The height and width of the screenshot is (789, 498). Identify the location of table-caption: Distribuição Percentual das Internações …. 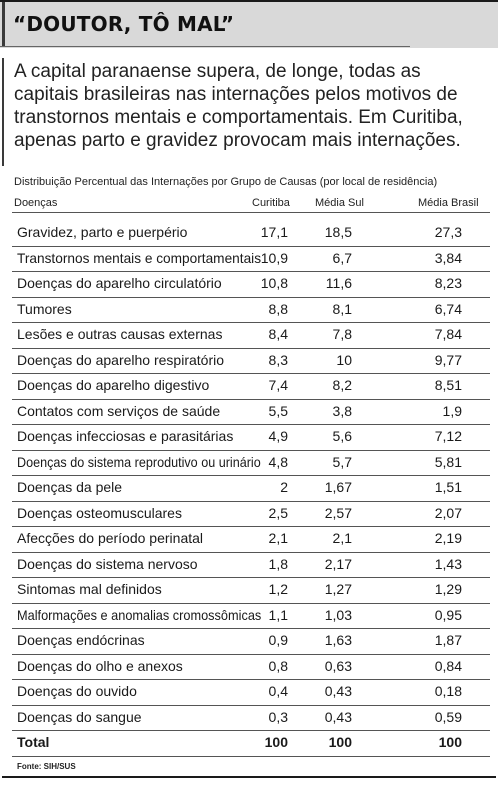
(226, 182).